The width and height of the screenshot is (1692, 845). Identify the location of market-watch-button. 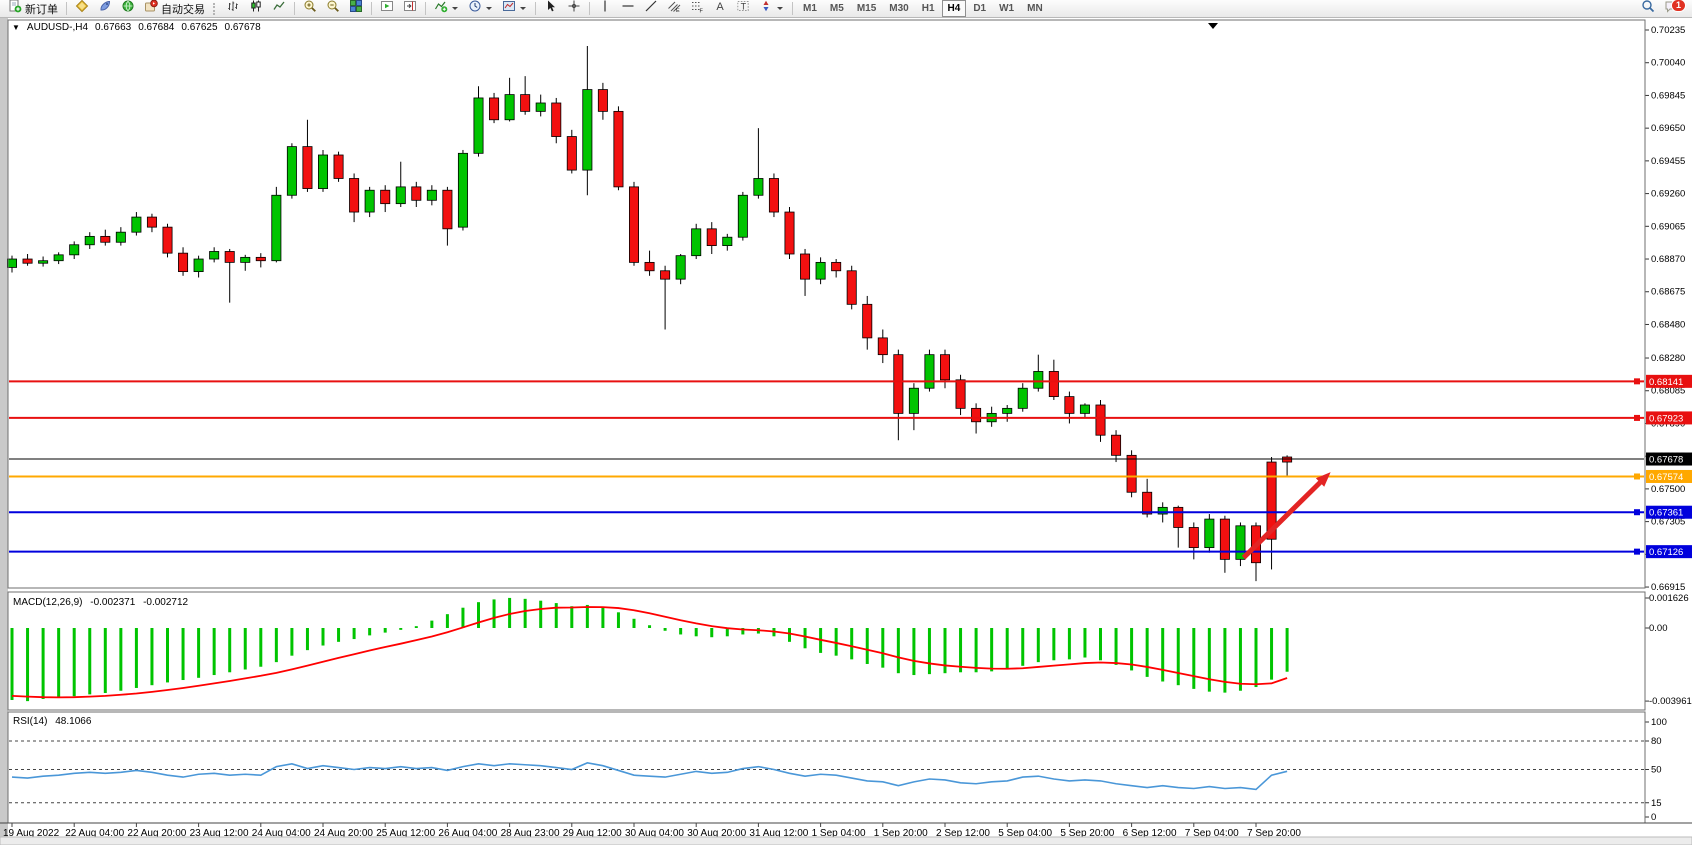
(82, 9).